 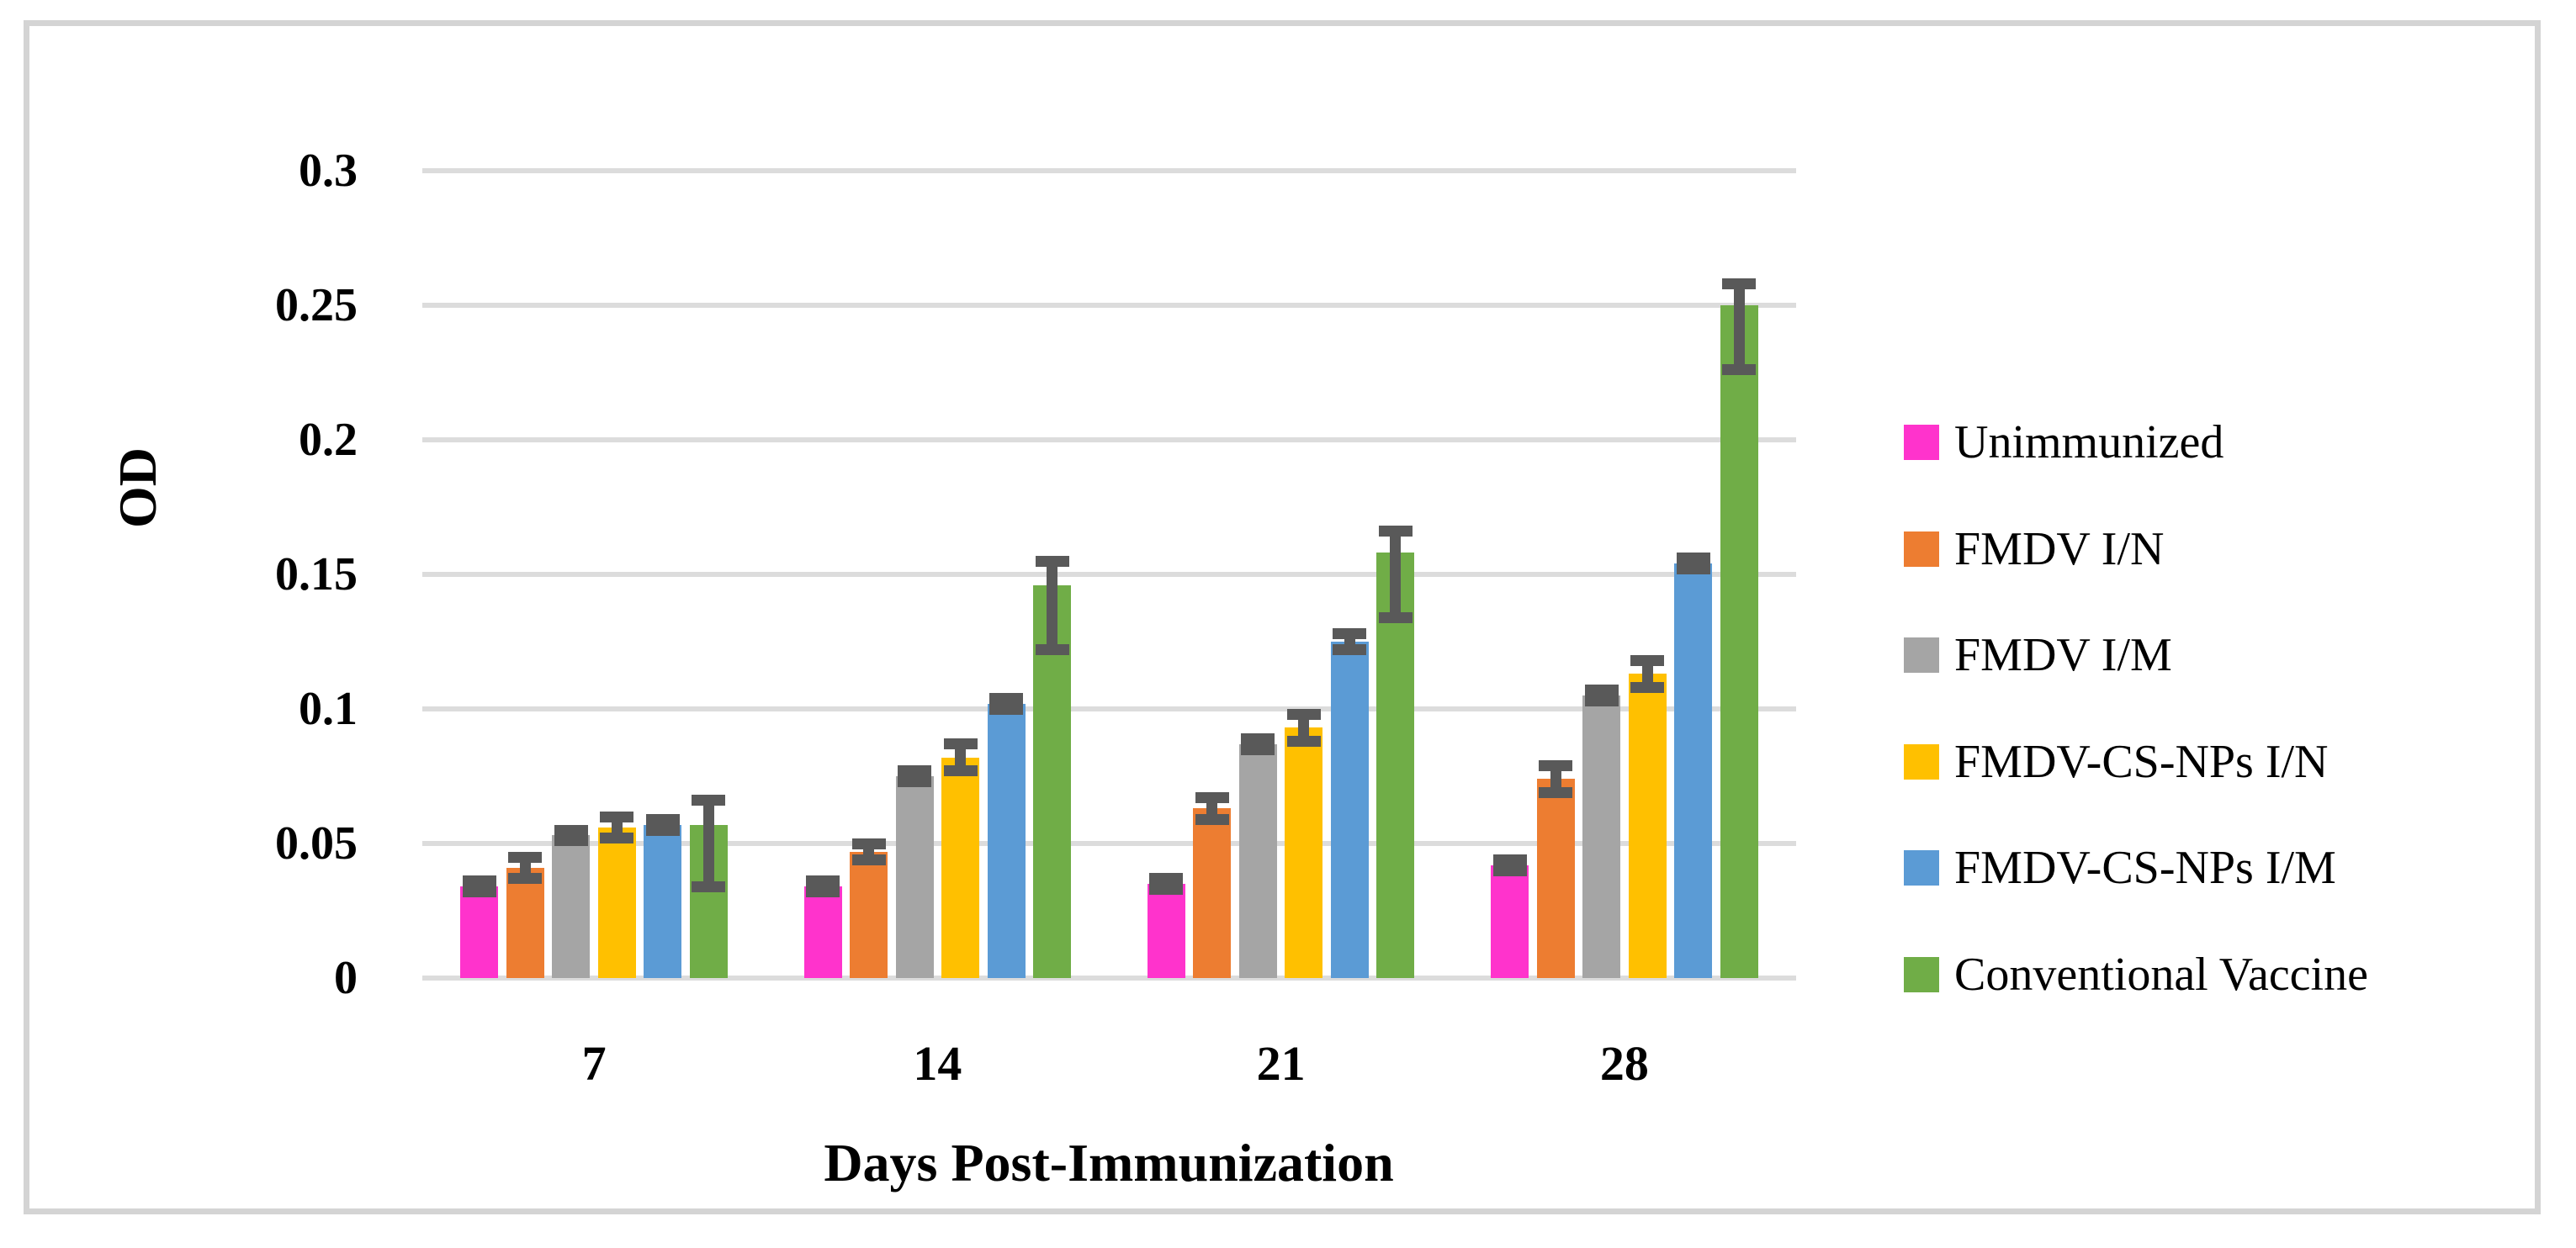 I want to click on bar-conventional-vaccine-day28, so click(x=1739, y=641).